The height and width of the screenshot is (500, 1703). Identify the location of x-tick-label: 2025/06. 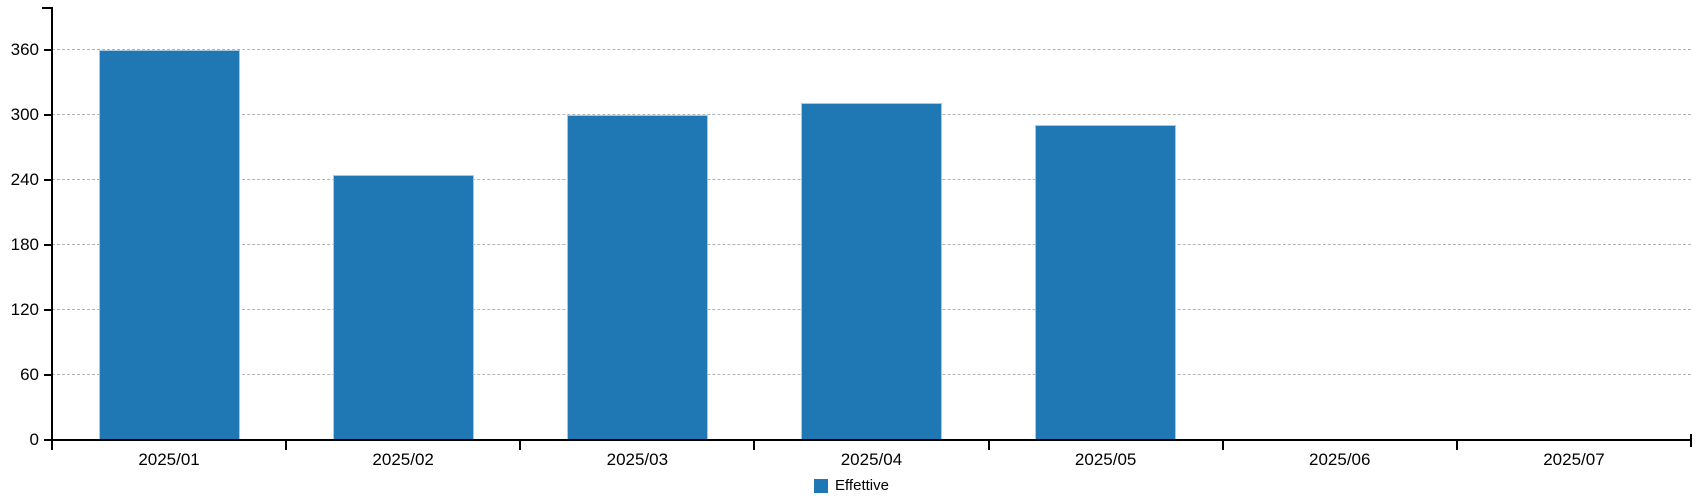
(1340, 459).